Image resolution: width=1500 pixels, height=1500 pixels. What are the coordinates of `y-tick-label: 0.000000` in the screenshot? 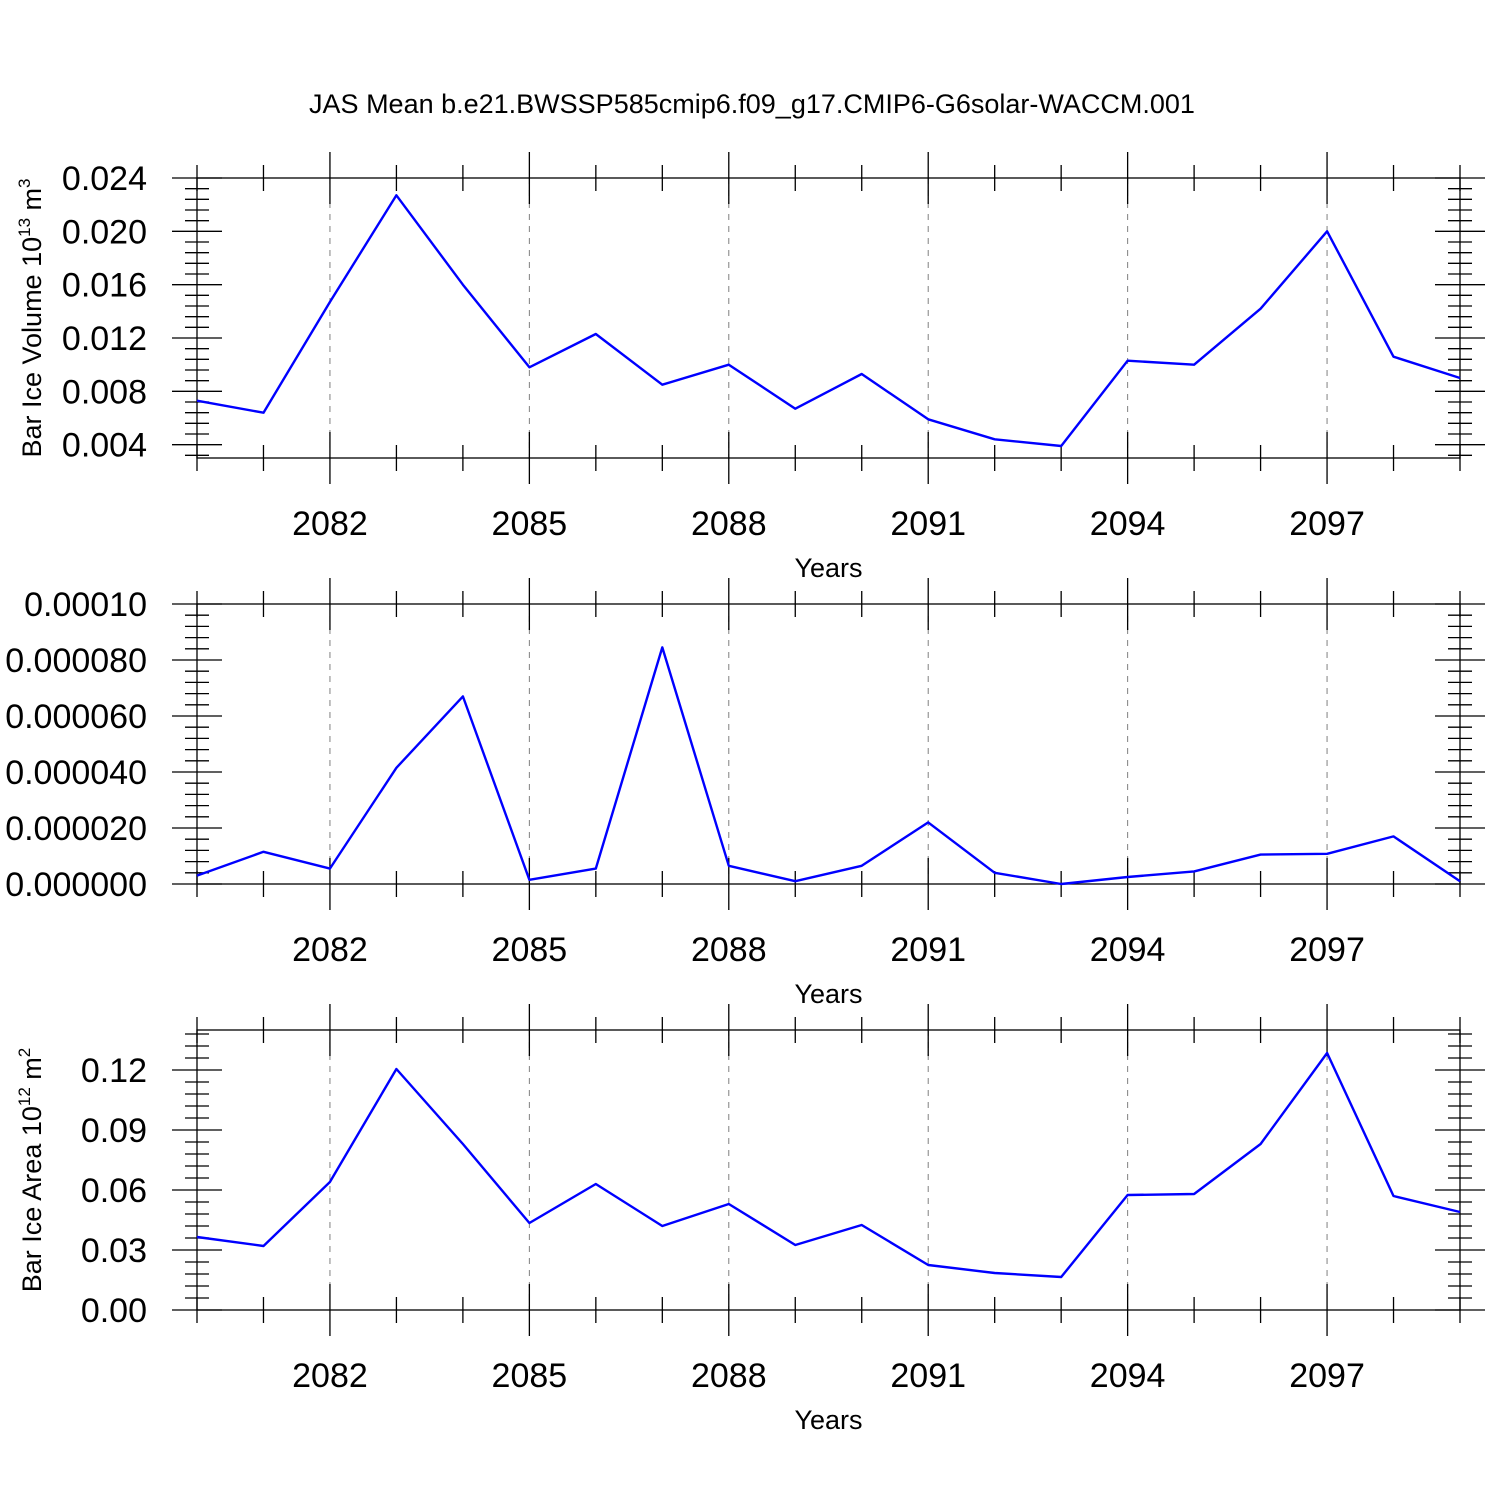 It's located at (76, 885).